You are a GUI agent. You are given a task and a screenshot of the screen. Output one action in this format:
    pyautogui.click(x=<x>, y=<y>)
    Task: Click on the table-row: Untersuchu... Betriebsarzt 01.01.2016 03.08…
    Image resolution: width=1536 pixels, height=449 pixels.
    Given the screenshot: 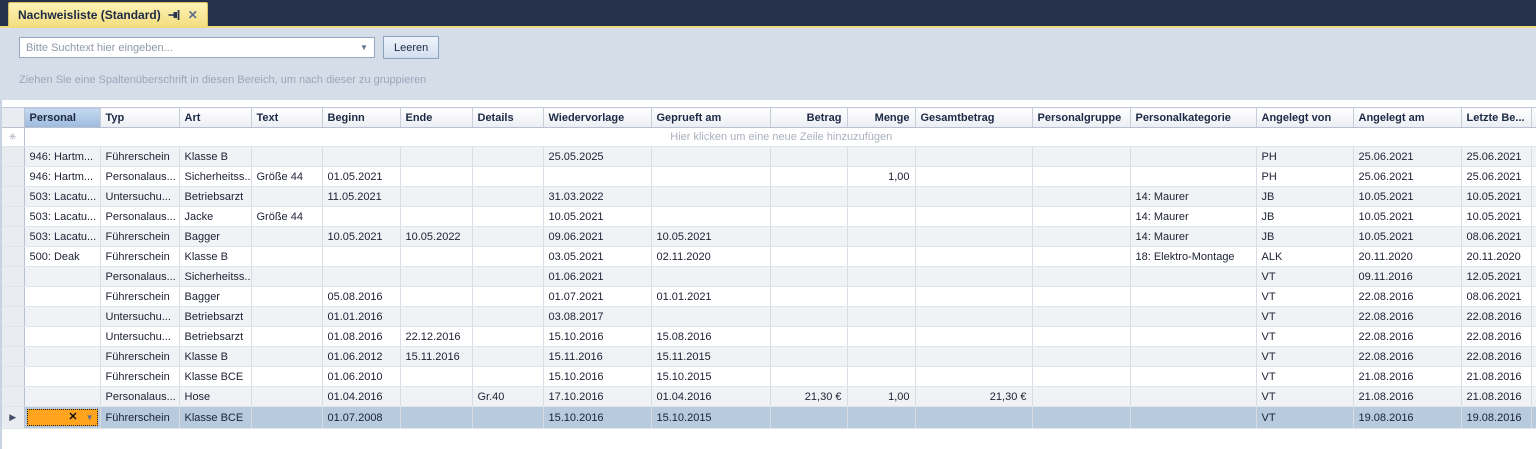 What is the action you would take?
    pyautogui.click(x=769, y=316)
    